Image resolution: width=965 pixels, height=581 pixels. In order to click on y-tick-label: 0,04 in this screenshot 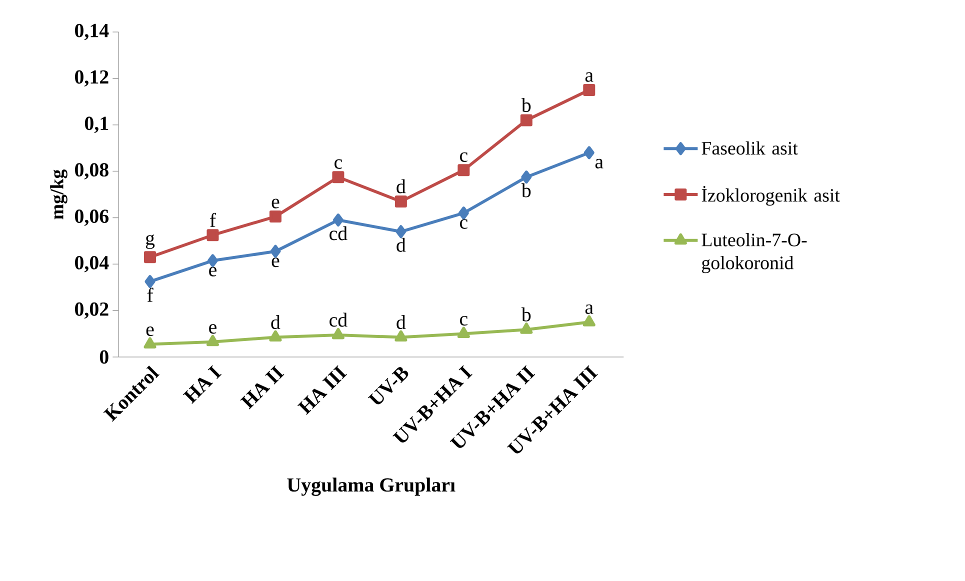, I will do `click(92, 264)`.